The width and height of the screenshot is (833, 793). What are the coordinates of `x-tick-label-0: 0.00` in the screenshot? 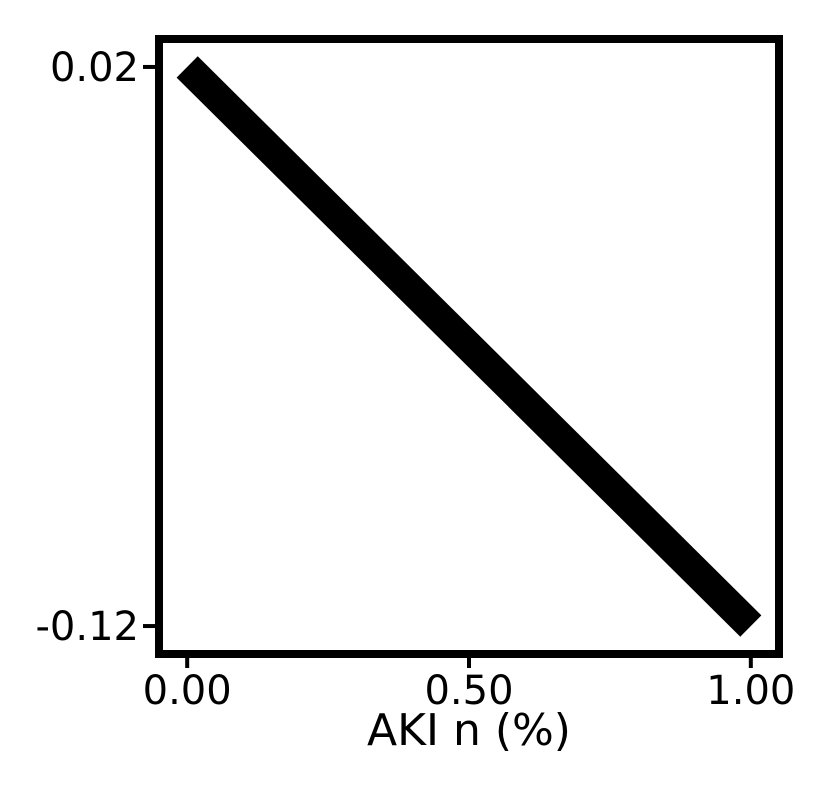 It's located at (187, 691).